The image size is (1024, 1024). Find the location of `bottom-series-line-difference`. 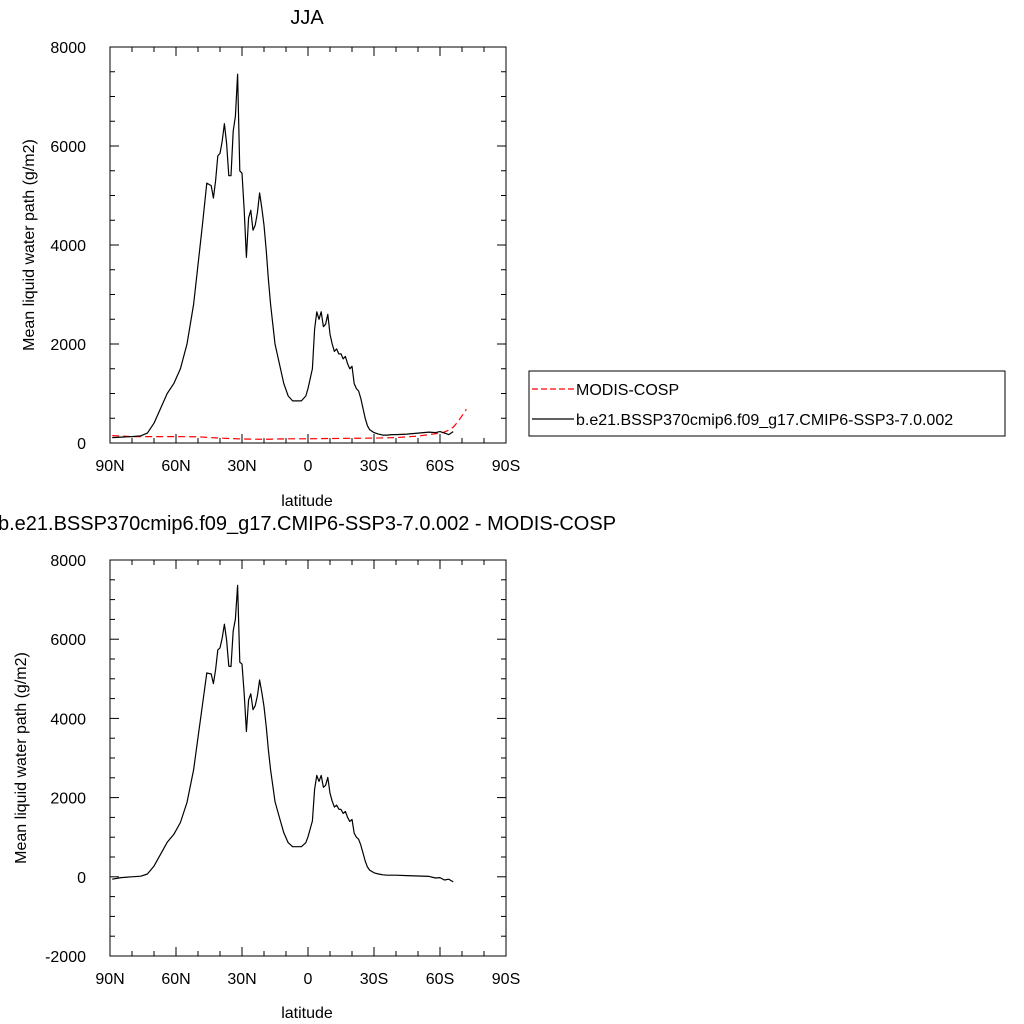

bottom-series-line-difference is located at coordinates (283, 733).